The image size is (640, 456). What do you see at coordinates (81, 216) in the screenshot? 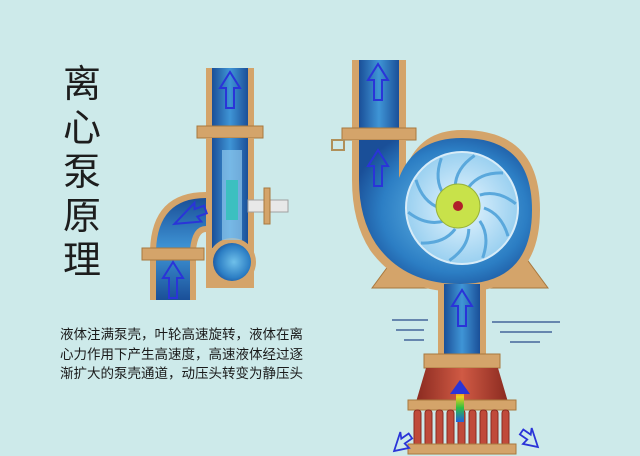
I see `title-char: 原` at bounding box center [81, 216].